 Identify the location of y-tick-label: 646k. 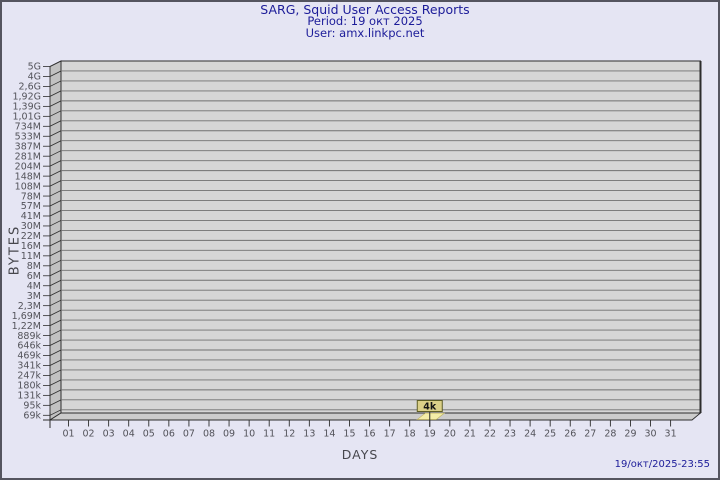
(29, 346).